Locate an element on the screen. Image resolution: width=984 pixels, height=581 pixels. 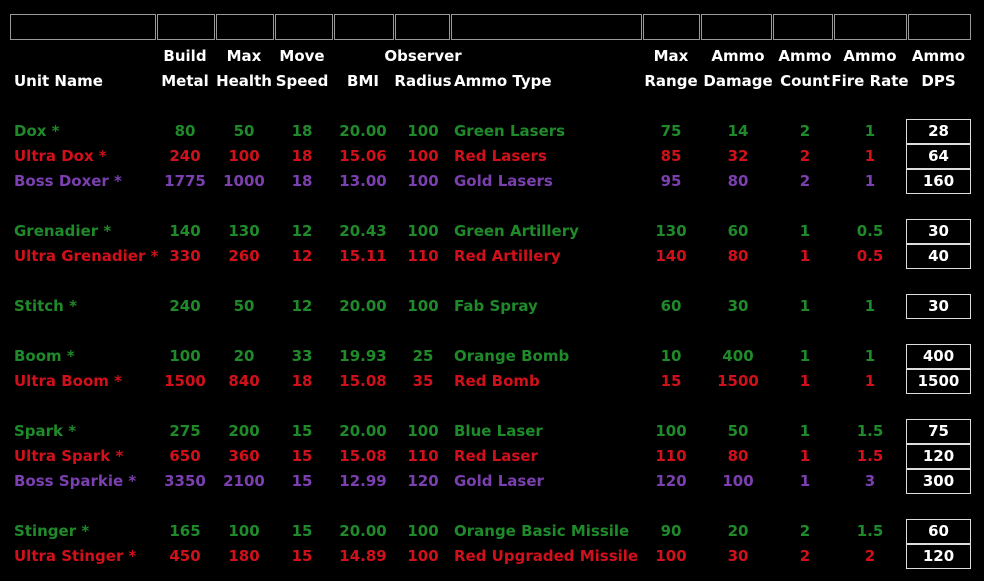
top-input-row is located at coordinates (490, 28).